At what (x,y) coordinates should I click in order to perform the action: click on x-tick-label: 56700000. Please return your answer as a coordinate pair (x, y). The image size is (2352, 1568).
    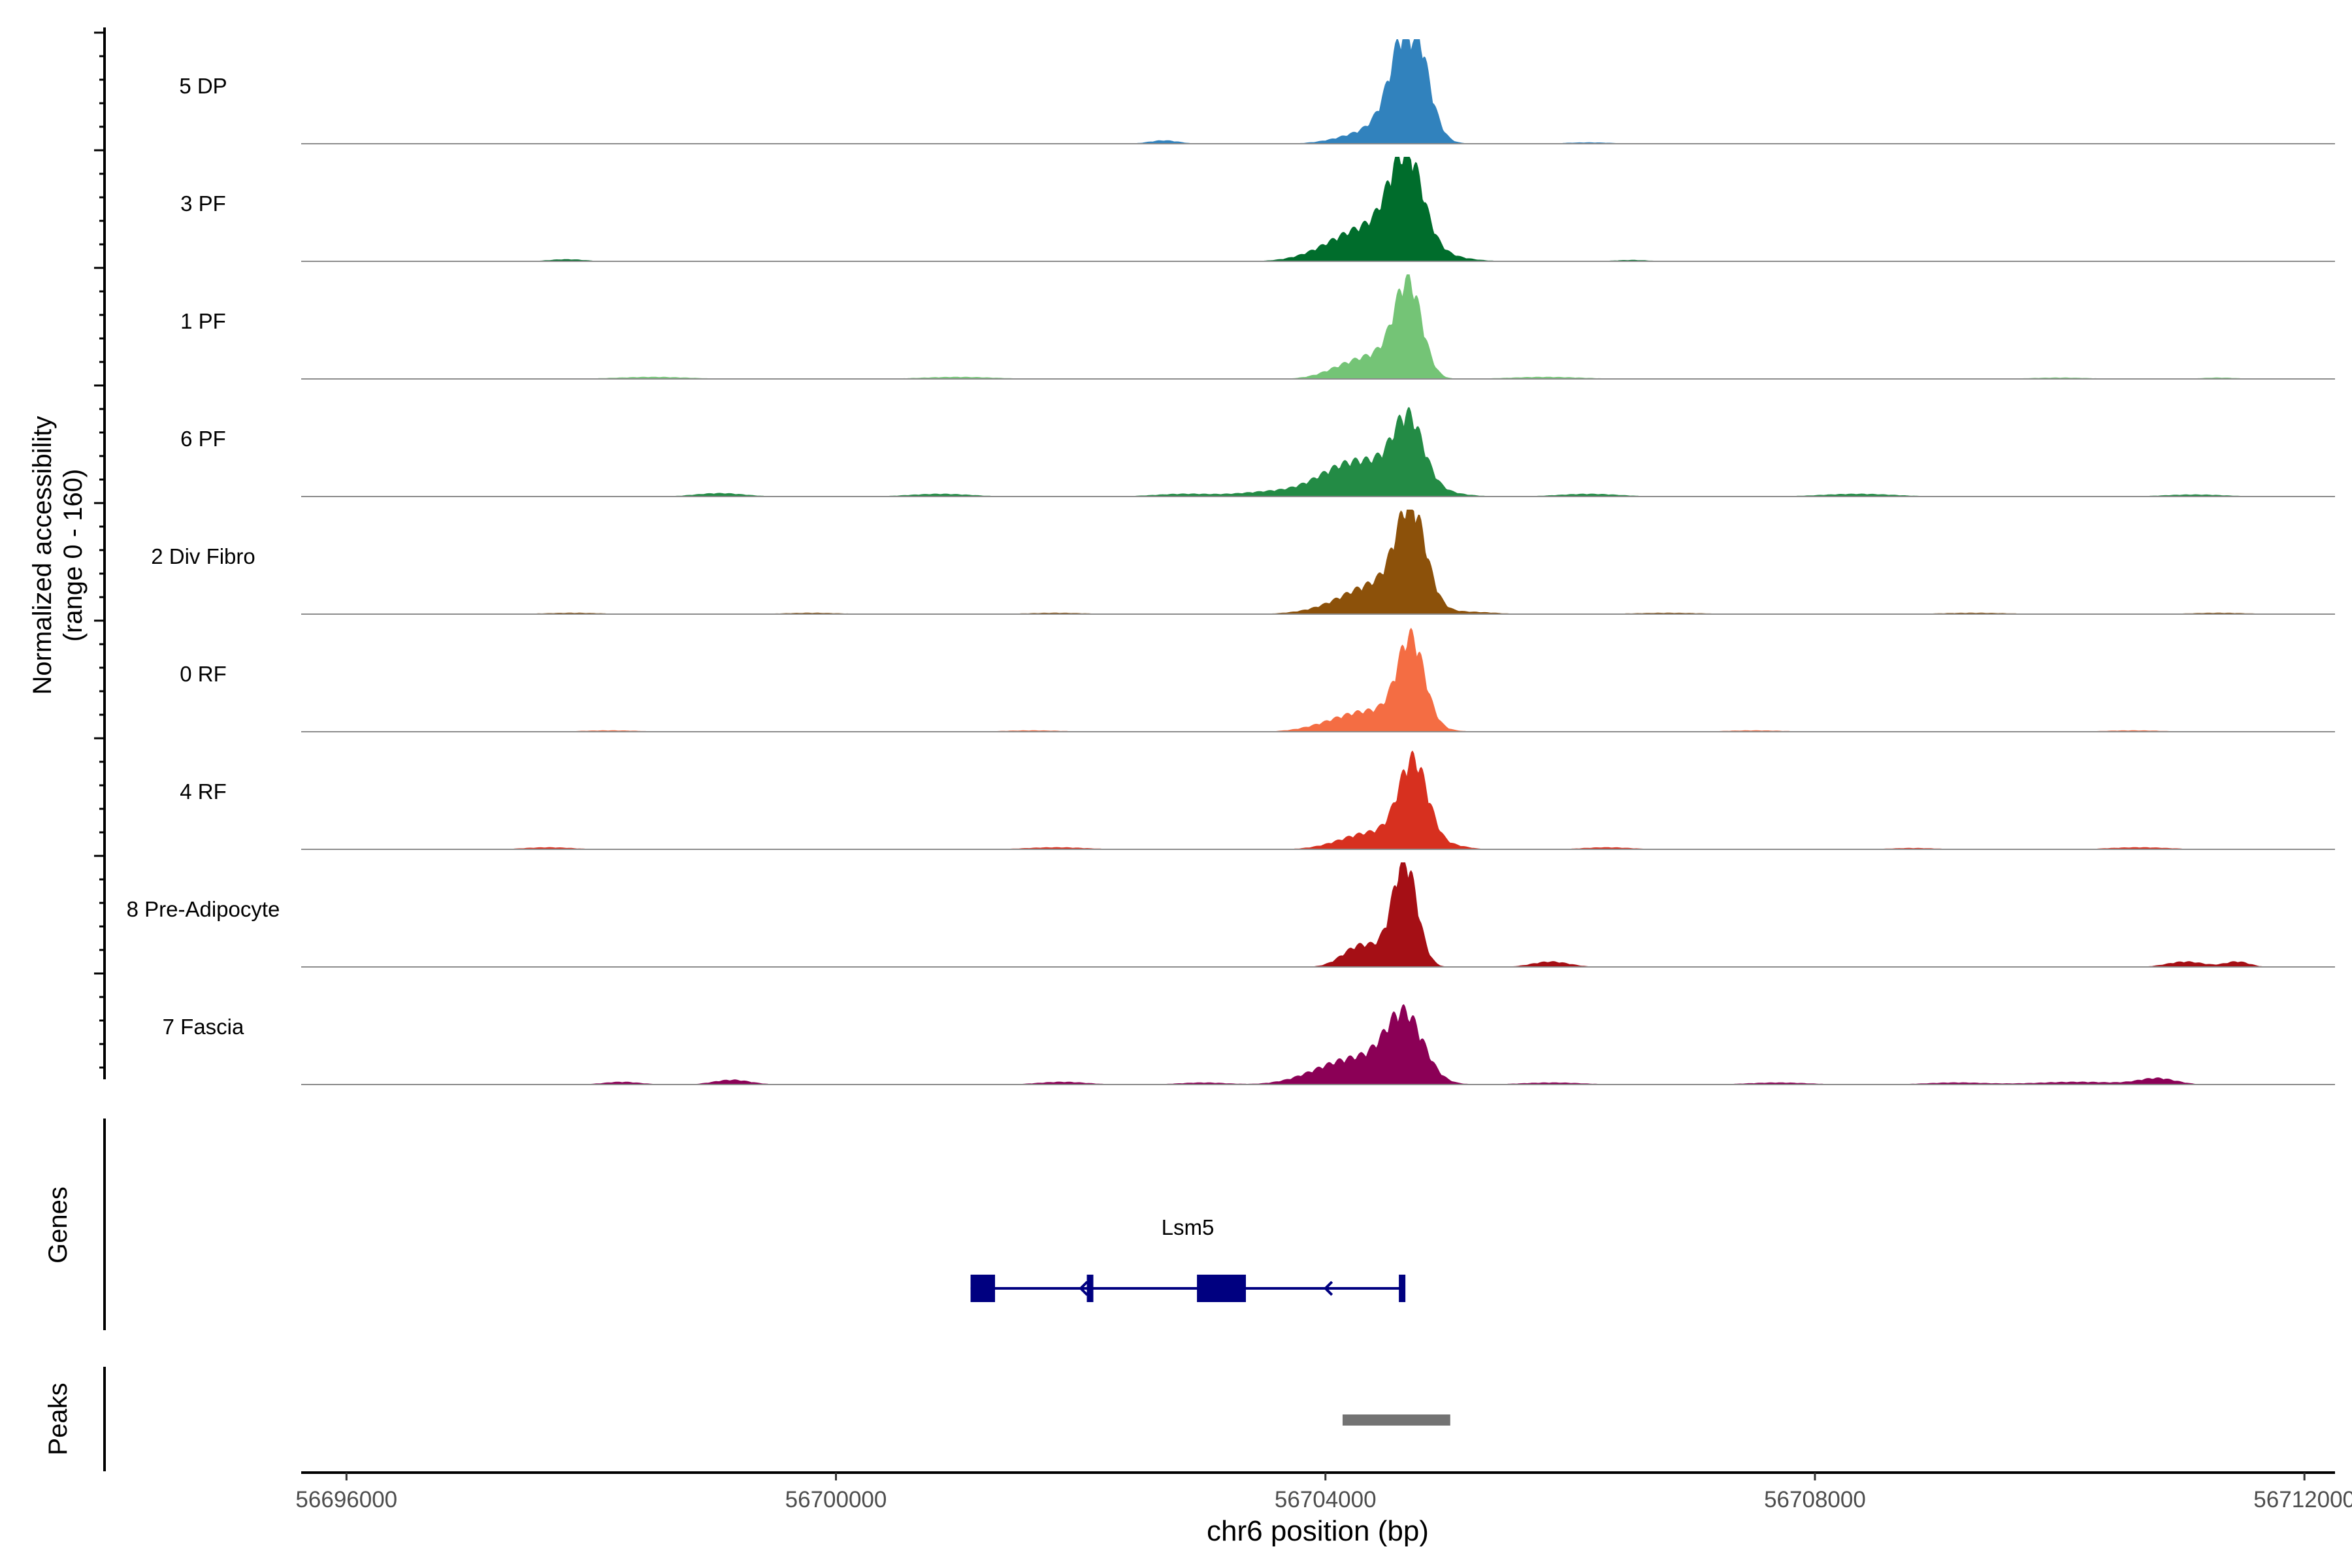
    Looking at the image, I should click on (836, 1499).